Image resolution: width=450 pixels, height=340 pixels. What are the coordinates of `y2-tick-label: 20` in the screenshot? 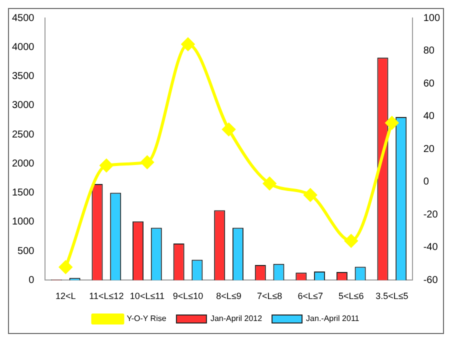 It's located at (429, 149).